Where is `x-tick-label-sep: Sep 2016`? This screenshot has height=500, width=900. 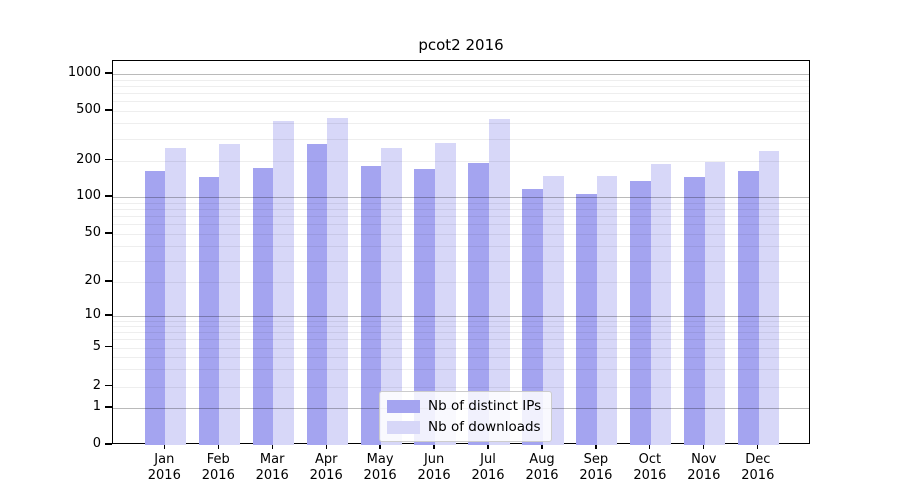
x-tick-label-sep: Sep 2016 is located at coordinates (596, 467).